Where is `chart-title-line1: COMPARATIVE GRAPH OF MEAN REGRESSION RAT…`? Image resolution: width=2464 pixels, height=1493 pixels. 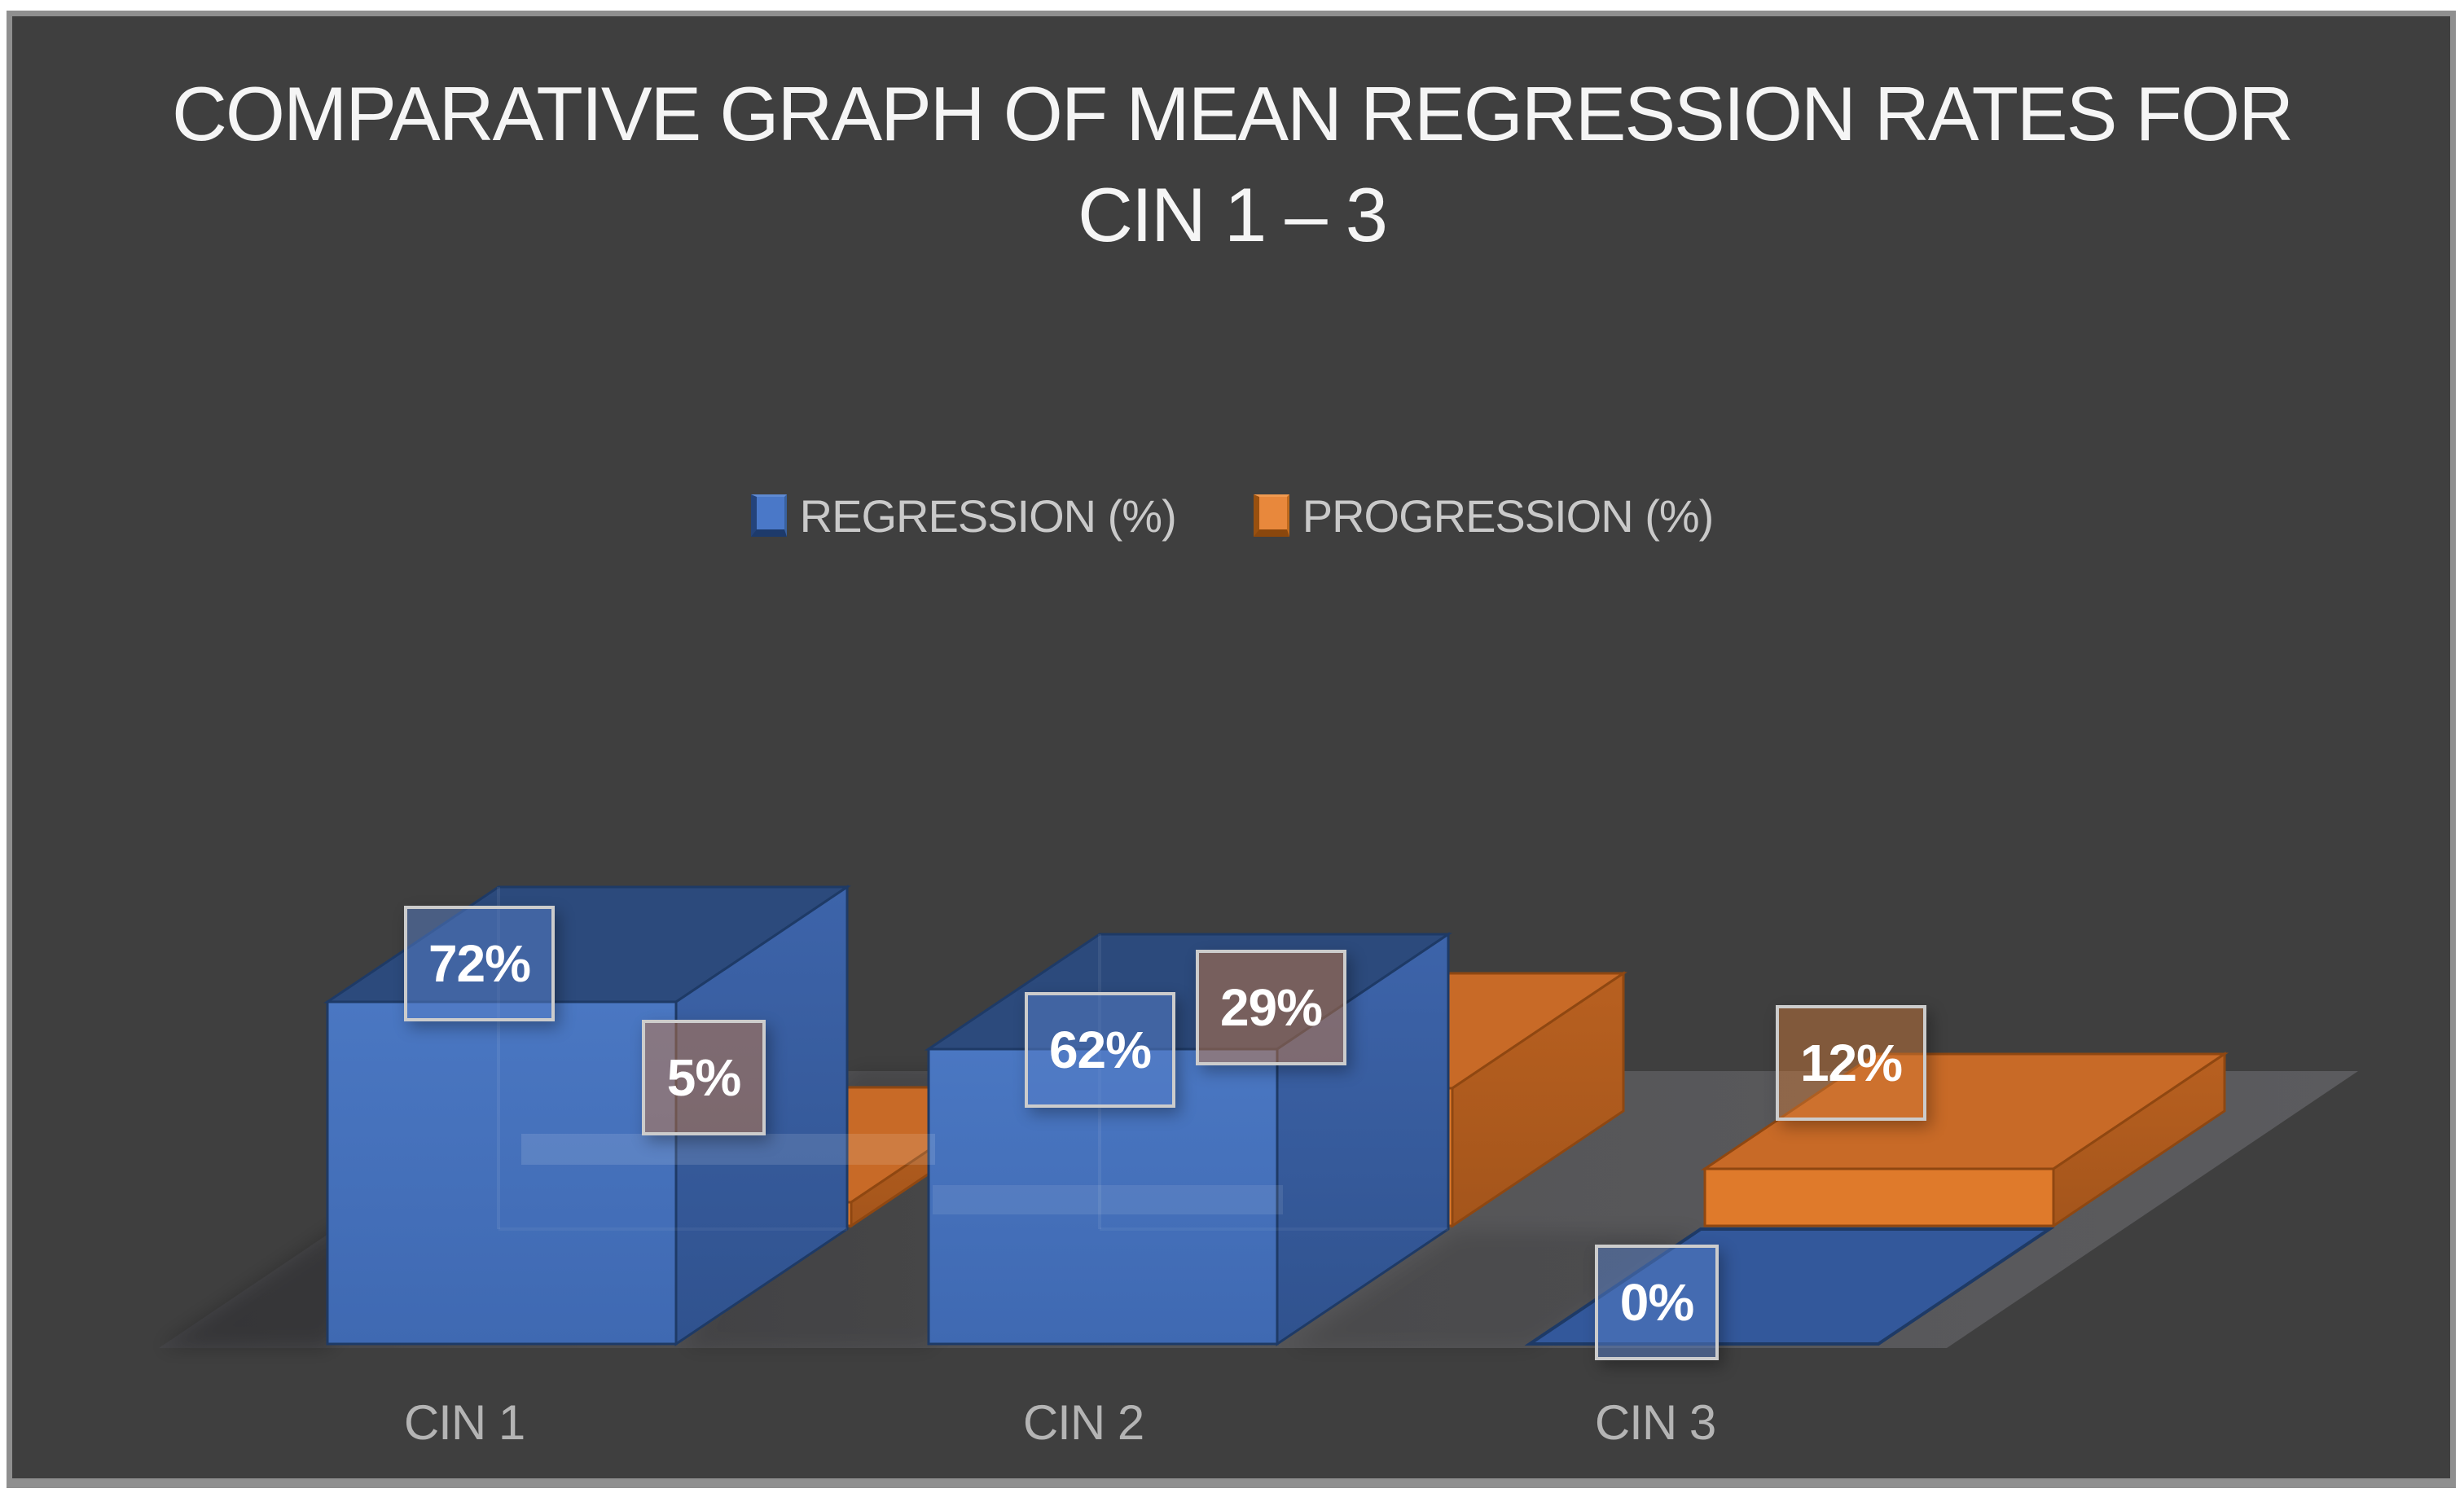 chart-title-line1: COMPARATIVE GRAPH OF MEAN REGRESSION RAT… is located at coordinates (1233, 113).